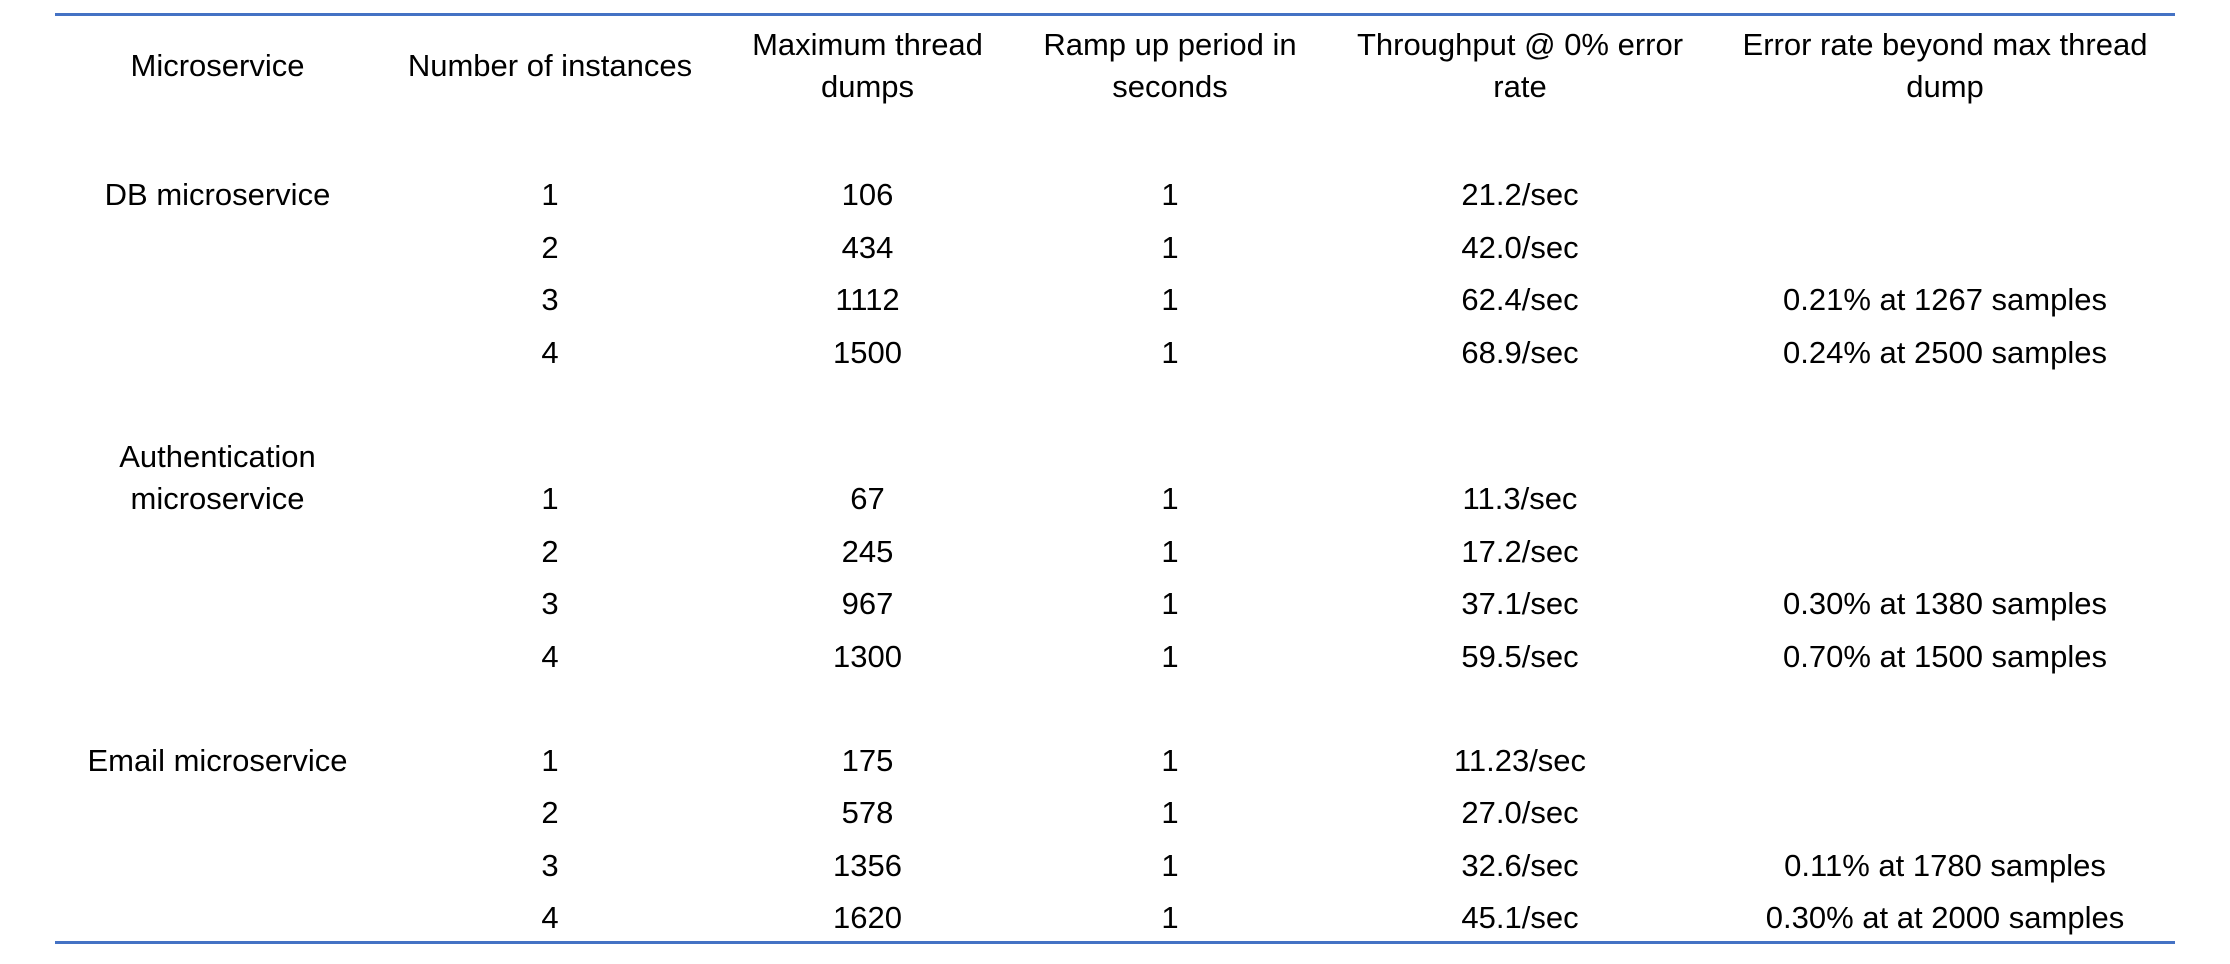 The height and width of the screenshot is (964, 2230). I want to click on error-rate-cell: 0.11% at 1780 samples, so click(1945, 865).